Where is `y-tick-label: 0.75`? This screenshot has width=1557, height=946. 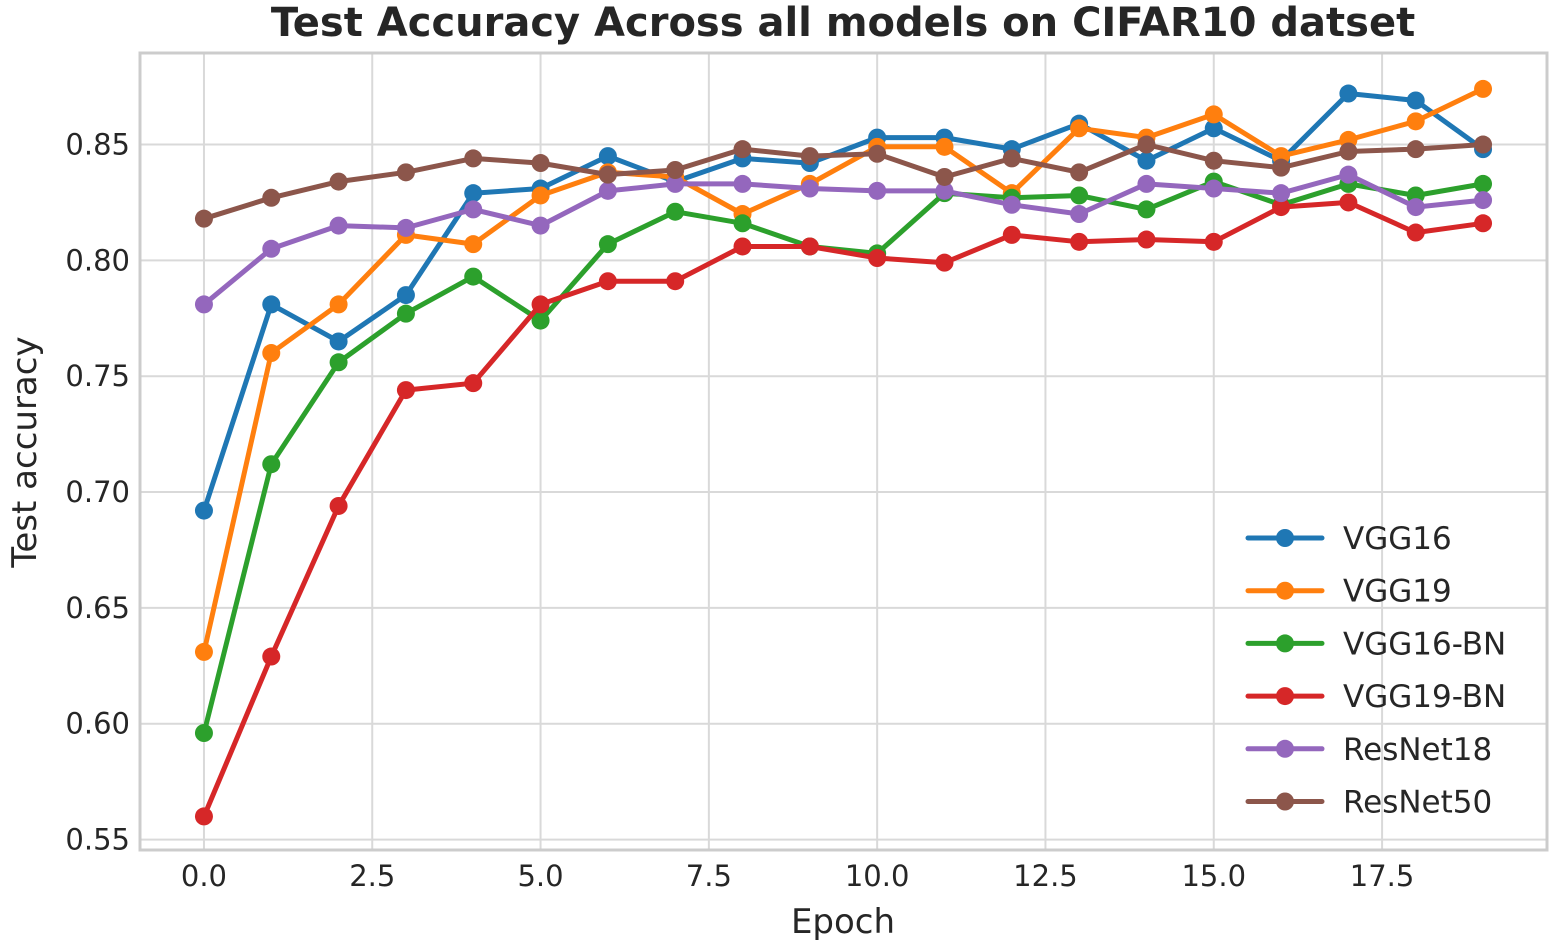
y-tick-label: 0.75 is located at coordinates (97, 376).